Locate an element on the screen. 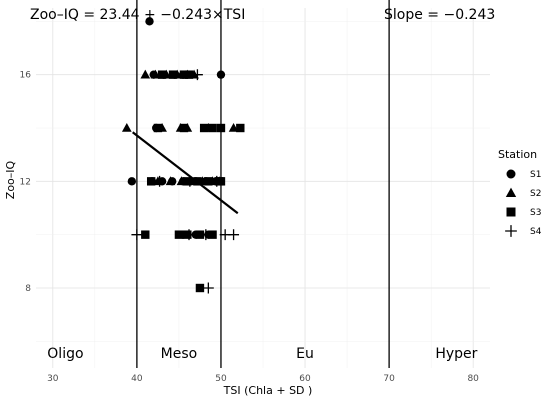  legend-key-s1 is located at coordinates (511, 174).